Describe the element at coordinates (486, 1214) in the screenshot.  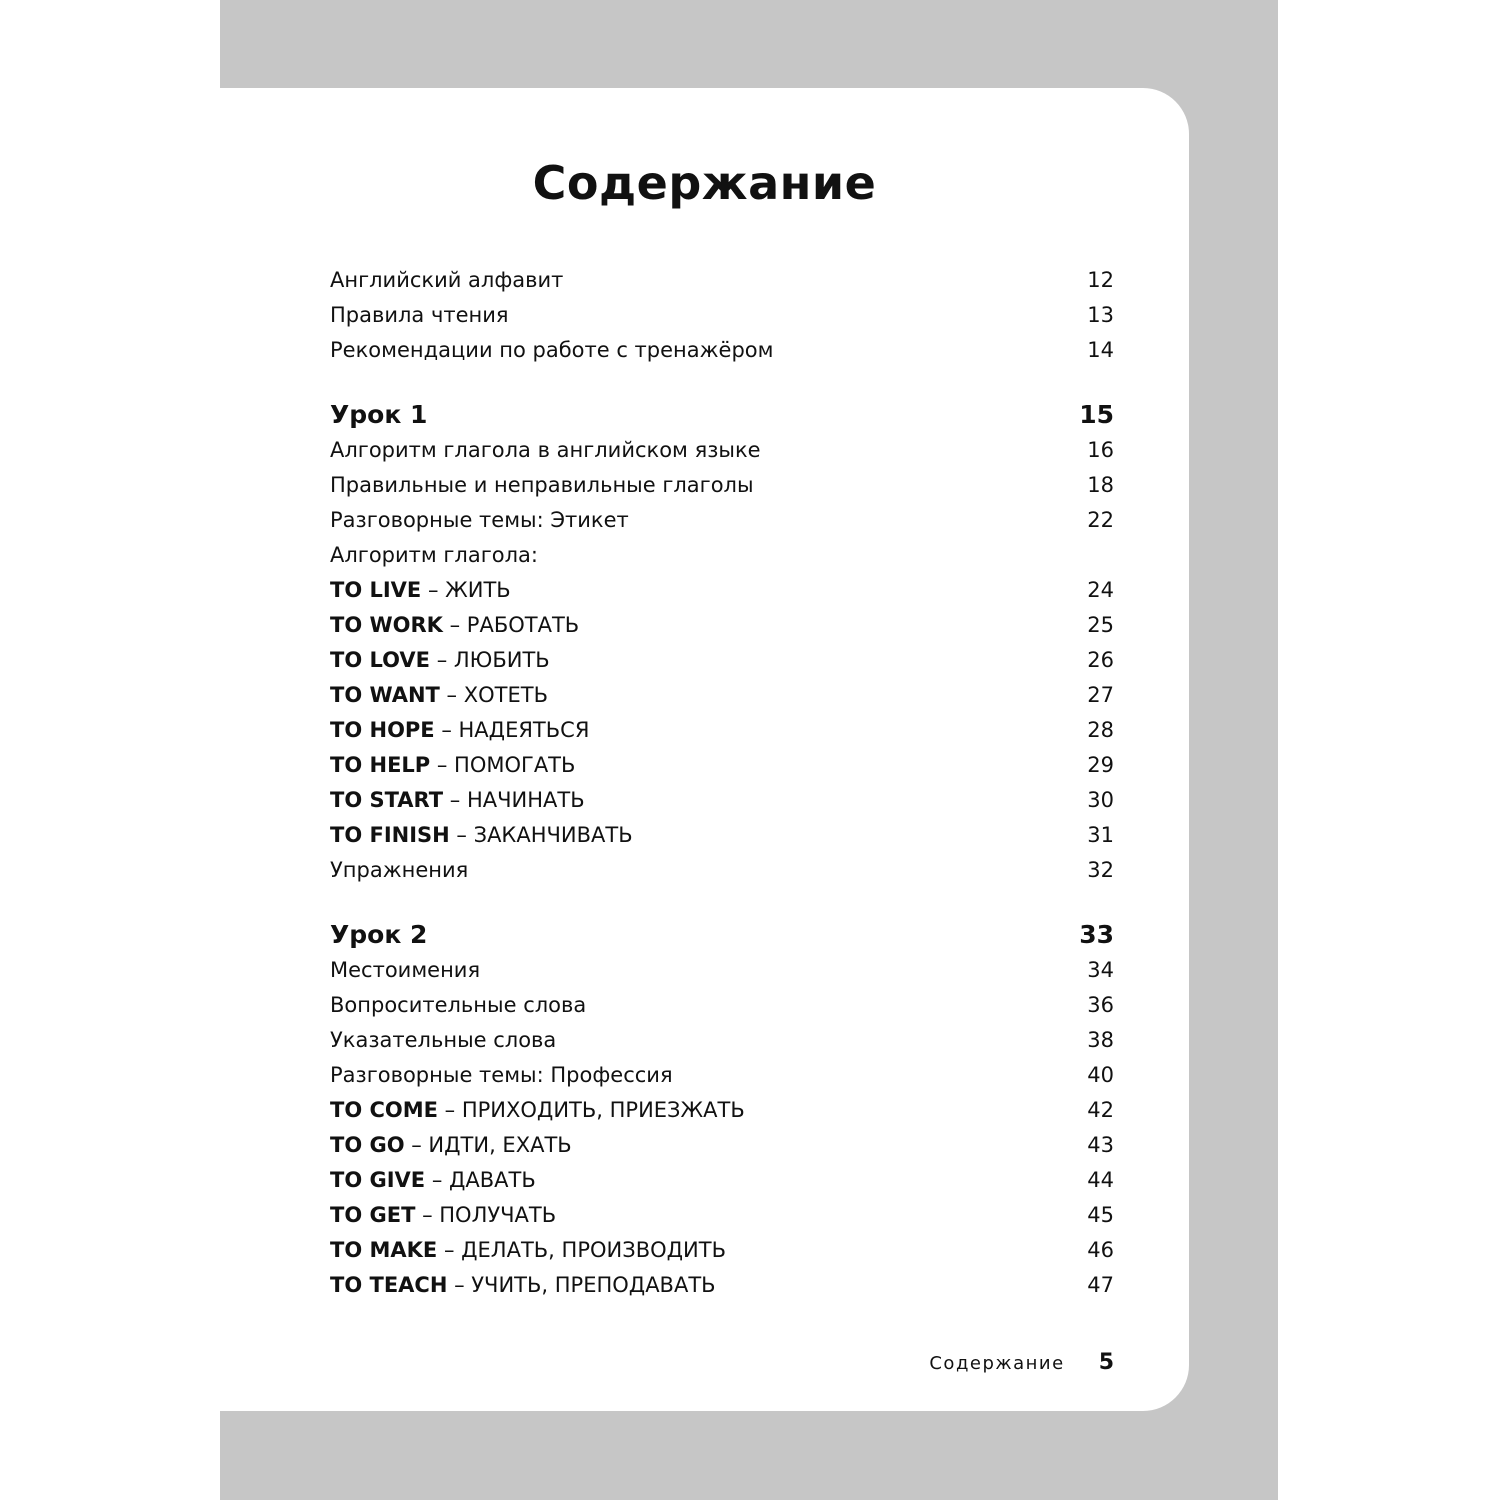
I see `entry-text: – ПОЛУЧАТЬ` at that location.